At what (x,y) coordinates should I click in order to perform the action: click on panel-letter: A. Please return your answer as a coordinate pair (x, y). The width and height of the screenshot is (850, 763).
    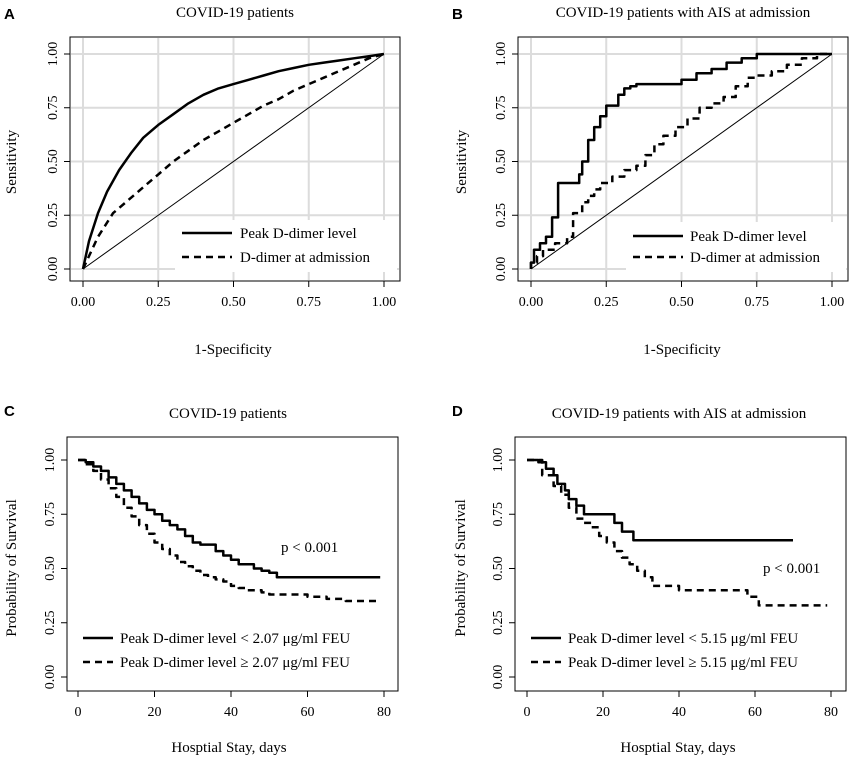
    Looking at the image, I should click on (9, 14).